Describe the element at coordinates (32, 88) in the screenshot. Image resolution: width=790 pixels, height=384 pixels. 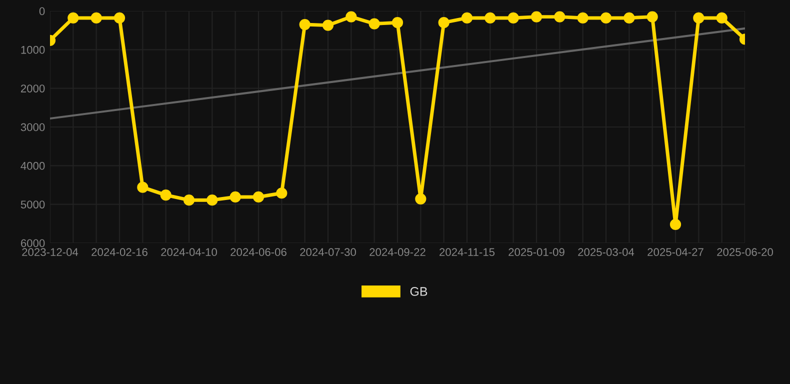
I see `y-tick-label: 2000` at that location.